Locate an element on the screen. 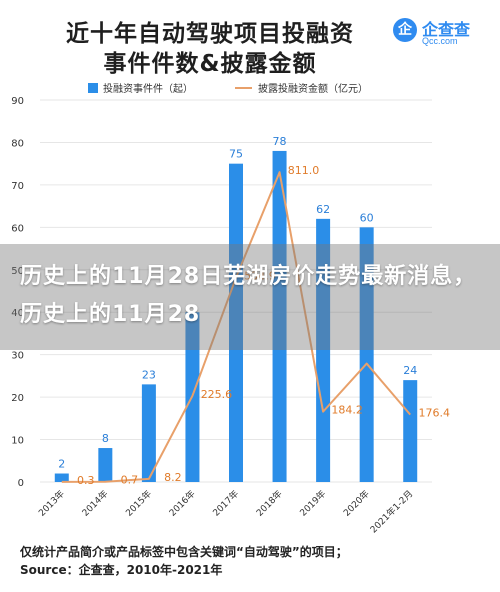 The height and width of the screenshot is (592, 500). y-tick-label: 60 is located at coordinates (17, 228).